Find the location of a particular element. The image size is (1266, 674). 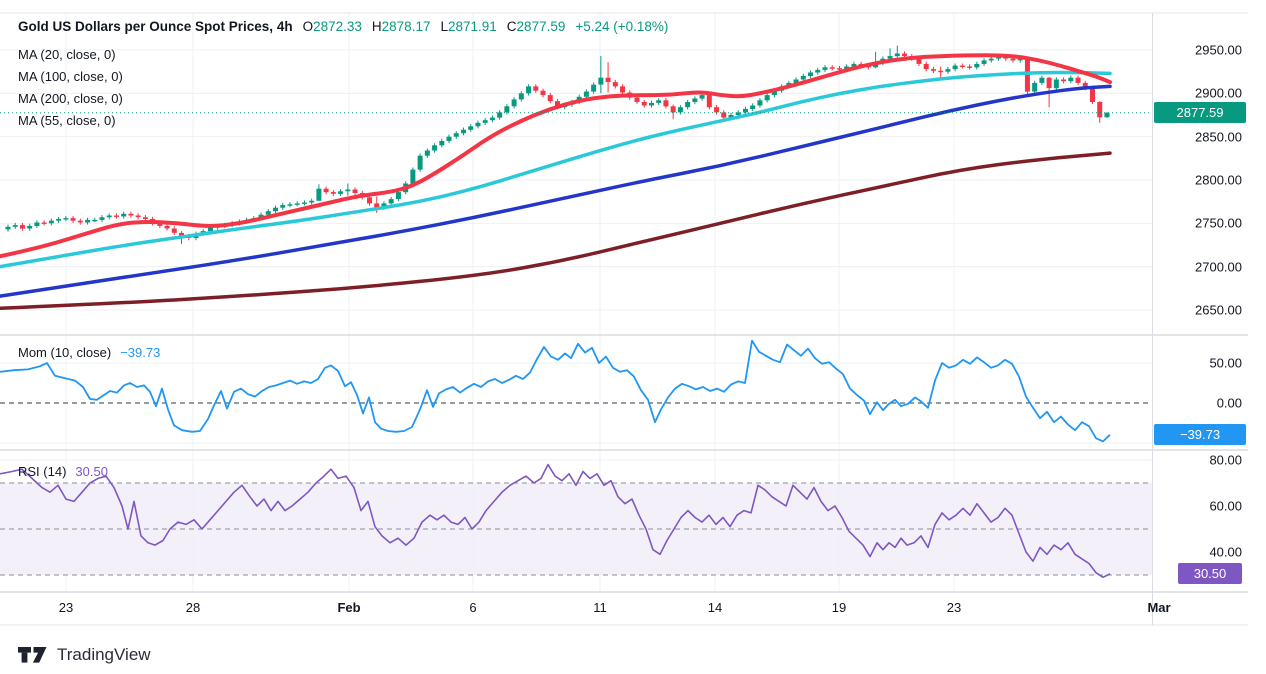

price-axis-label: 2850.00 is located at coordinates (1218, 137).